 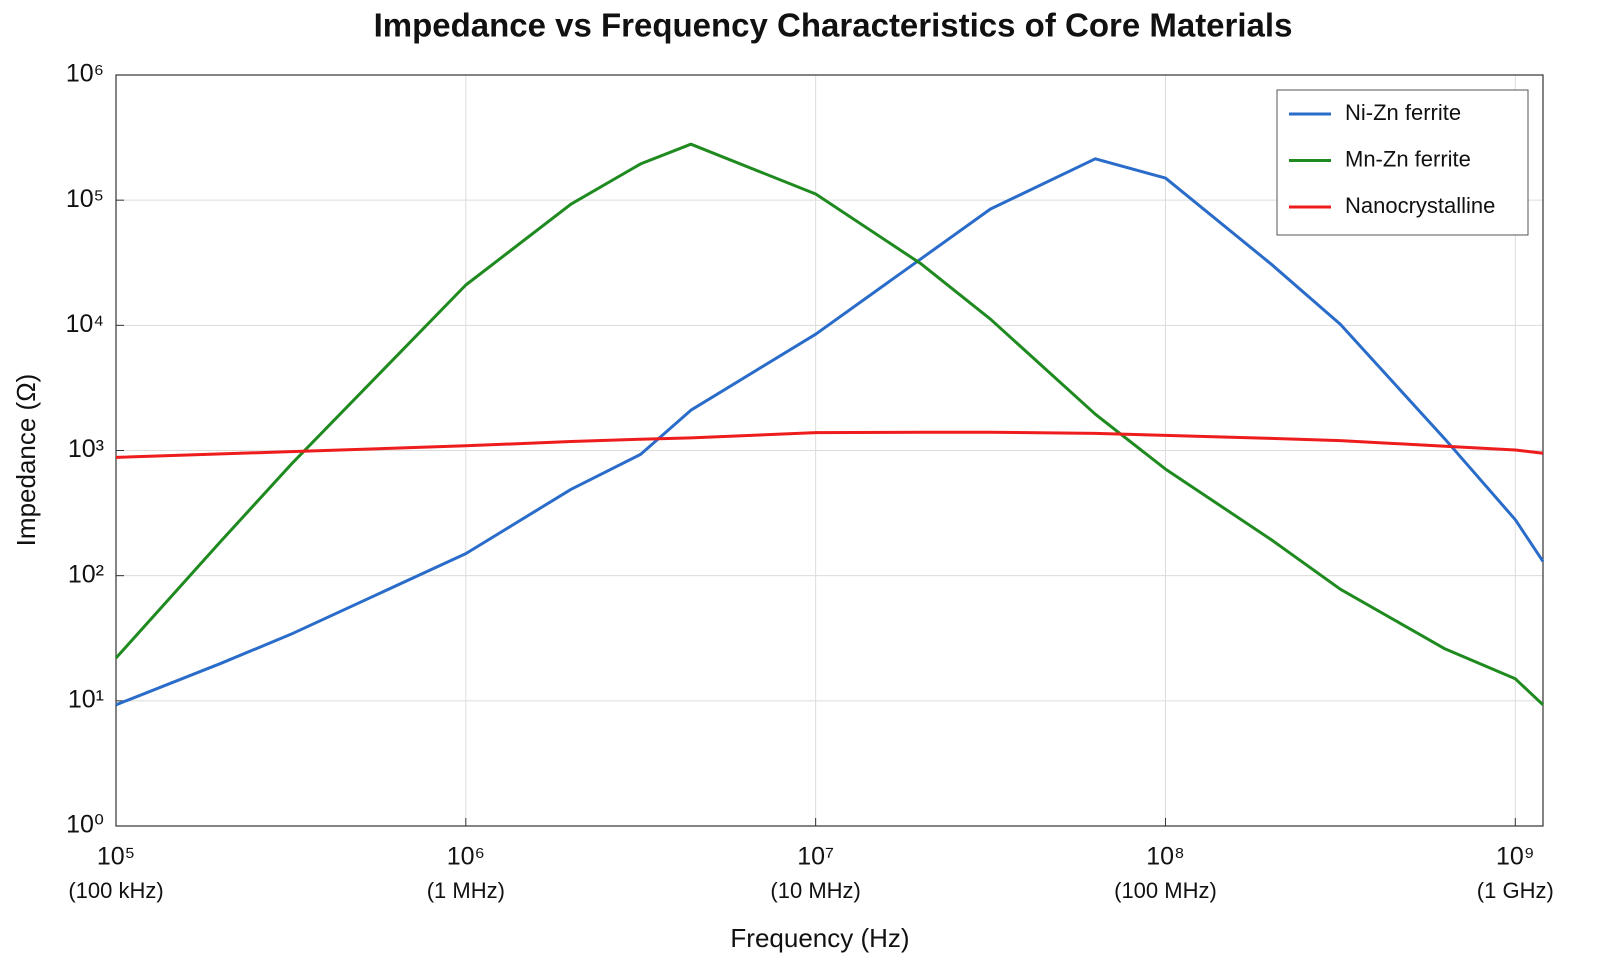 I want to click on x-tick-sublabel: (10 MHz), so click(x=815, y=890).